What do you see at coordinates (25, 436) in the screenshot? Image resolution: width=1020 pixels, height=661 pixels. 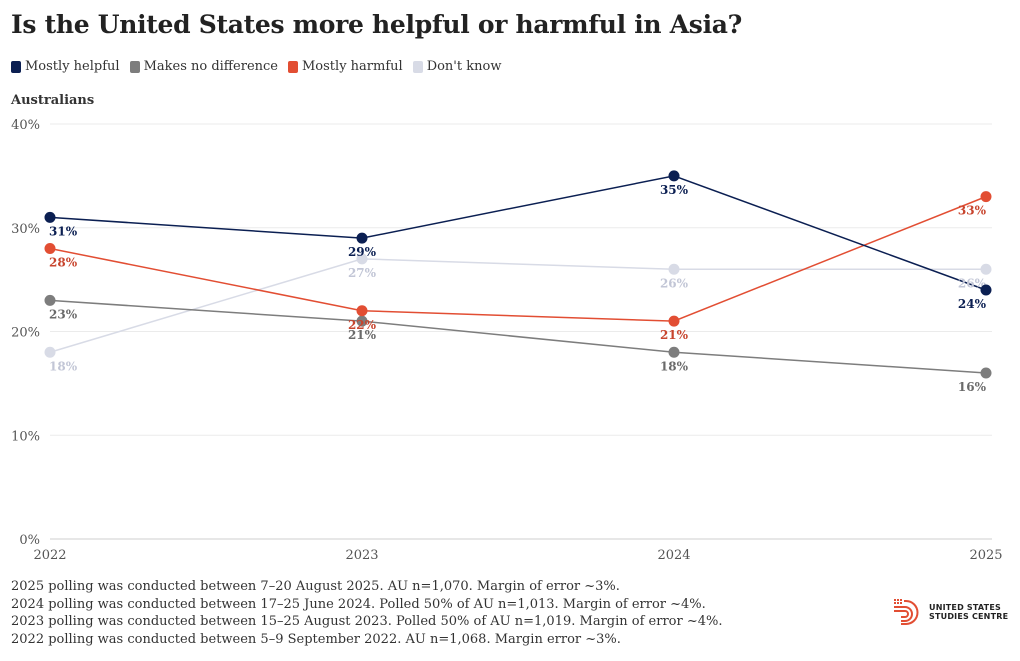 I see `y-tick-label: 10%` at bounding box center [25, 436].